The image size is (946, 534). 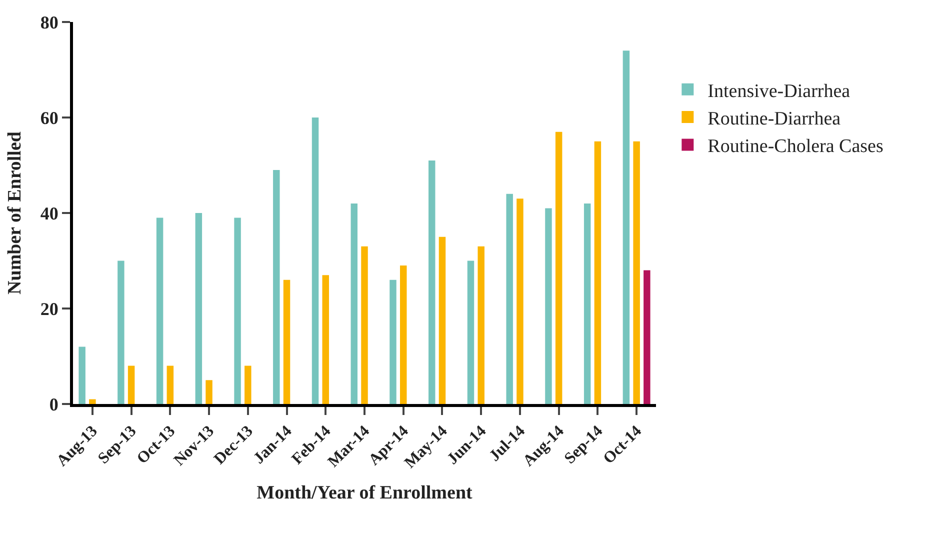 What do you see at coordinates (53, 404) in the screenshot?
I see `y-tick-label: 0` at bounding box center [53, 404].